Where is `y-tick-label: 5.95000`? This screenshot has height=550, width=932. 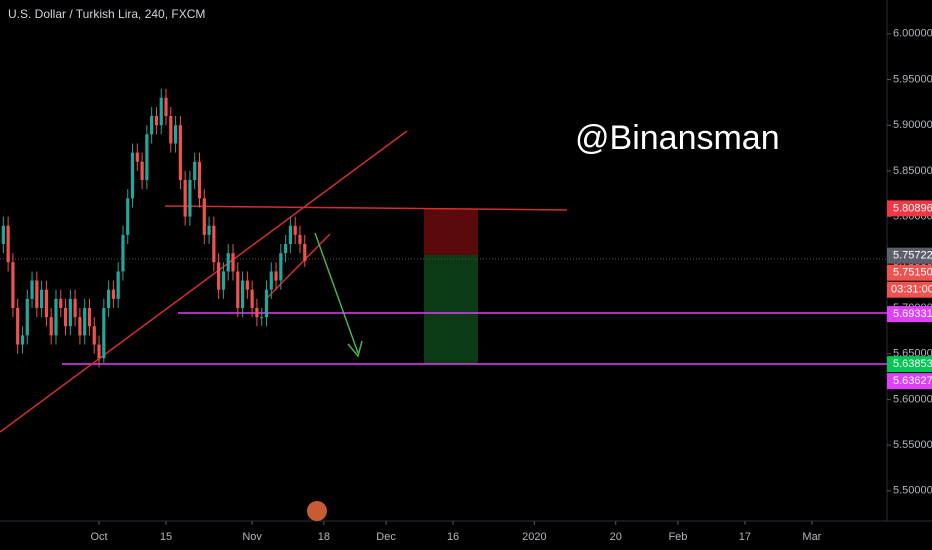
y-tick-label: 5.95000 is located at coordinates (912, 79).